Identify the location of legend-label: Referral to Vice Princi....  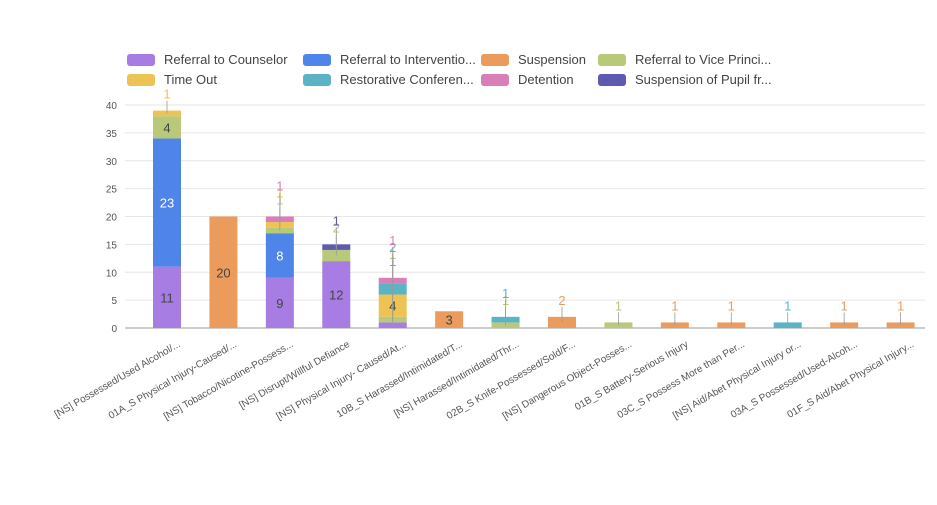
(703, 59).